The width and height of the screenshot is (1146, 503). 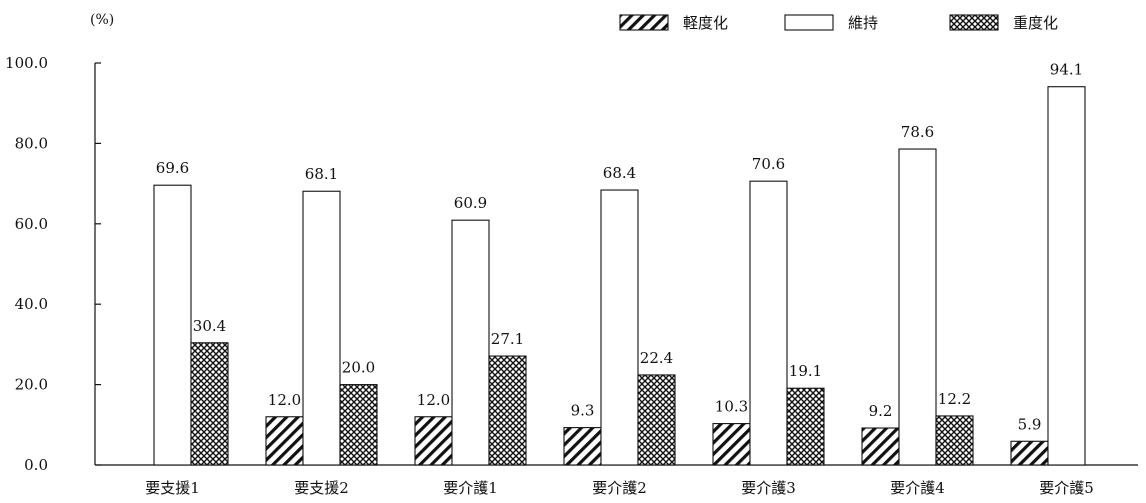 I want to click on value-label: 22.4, so click(x=656, y=358).